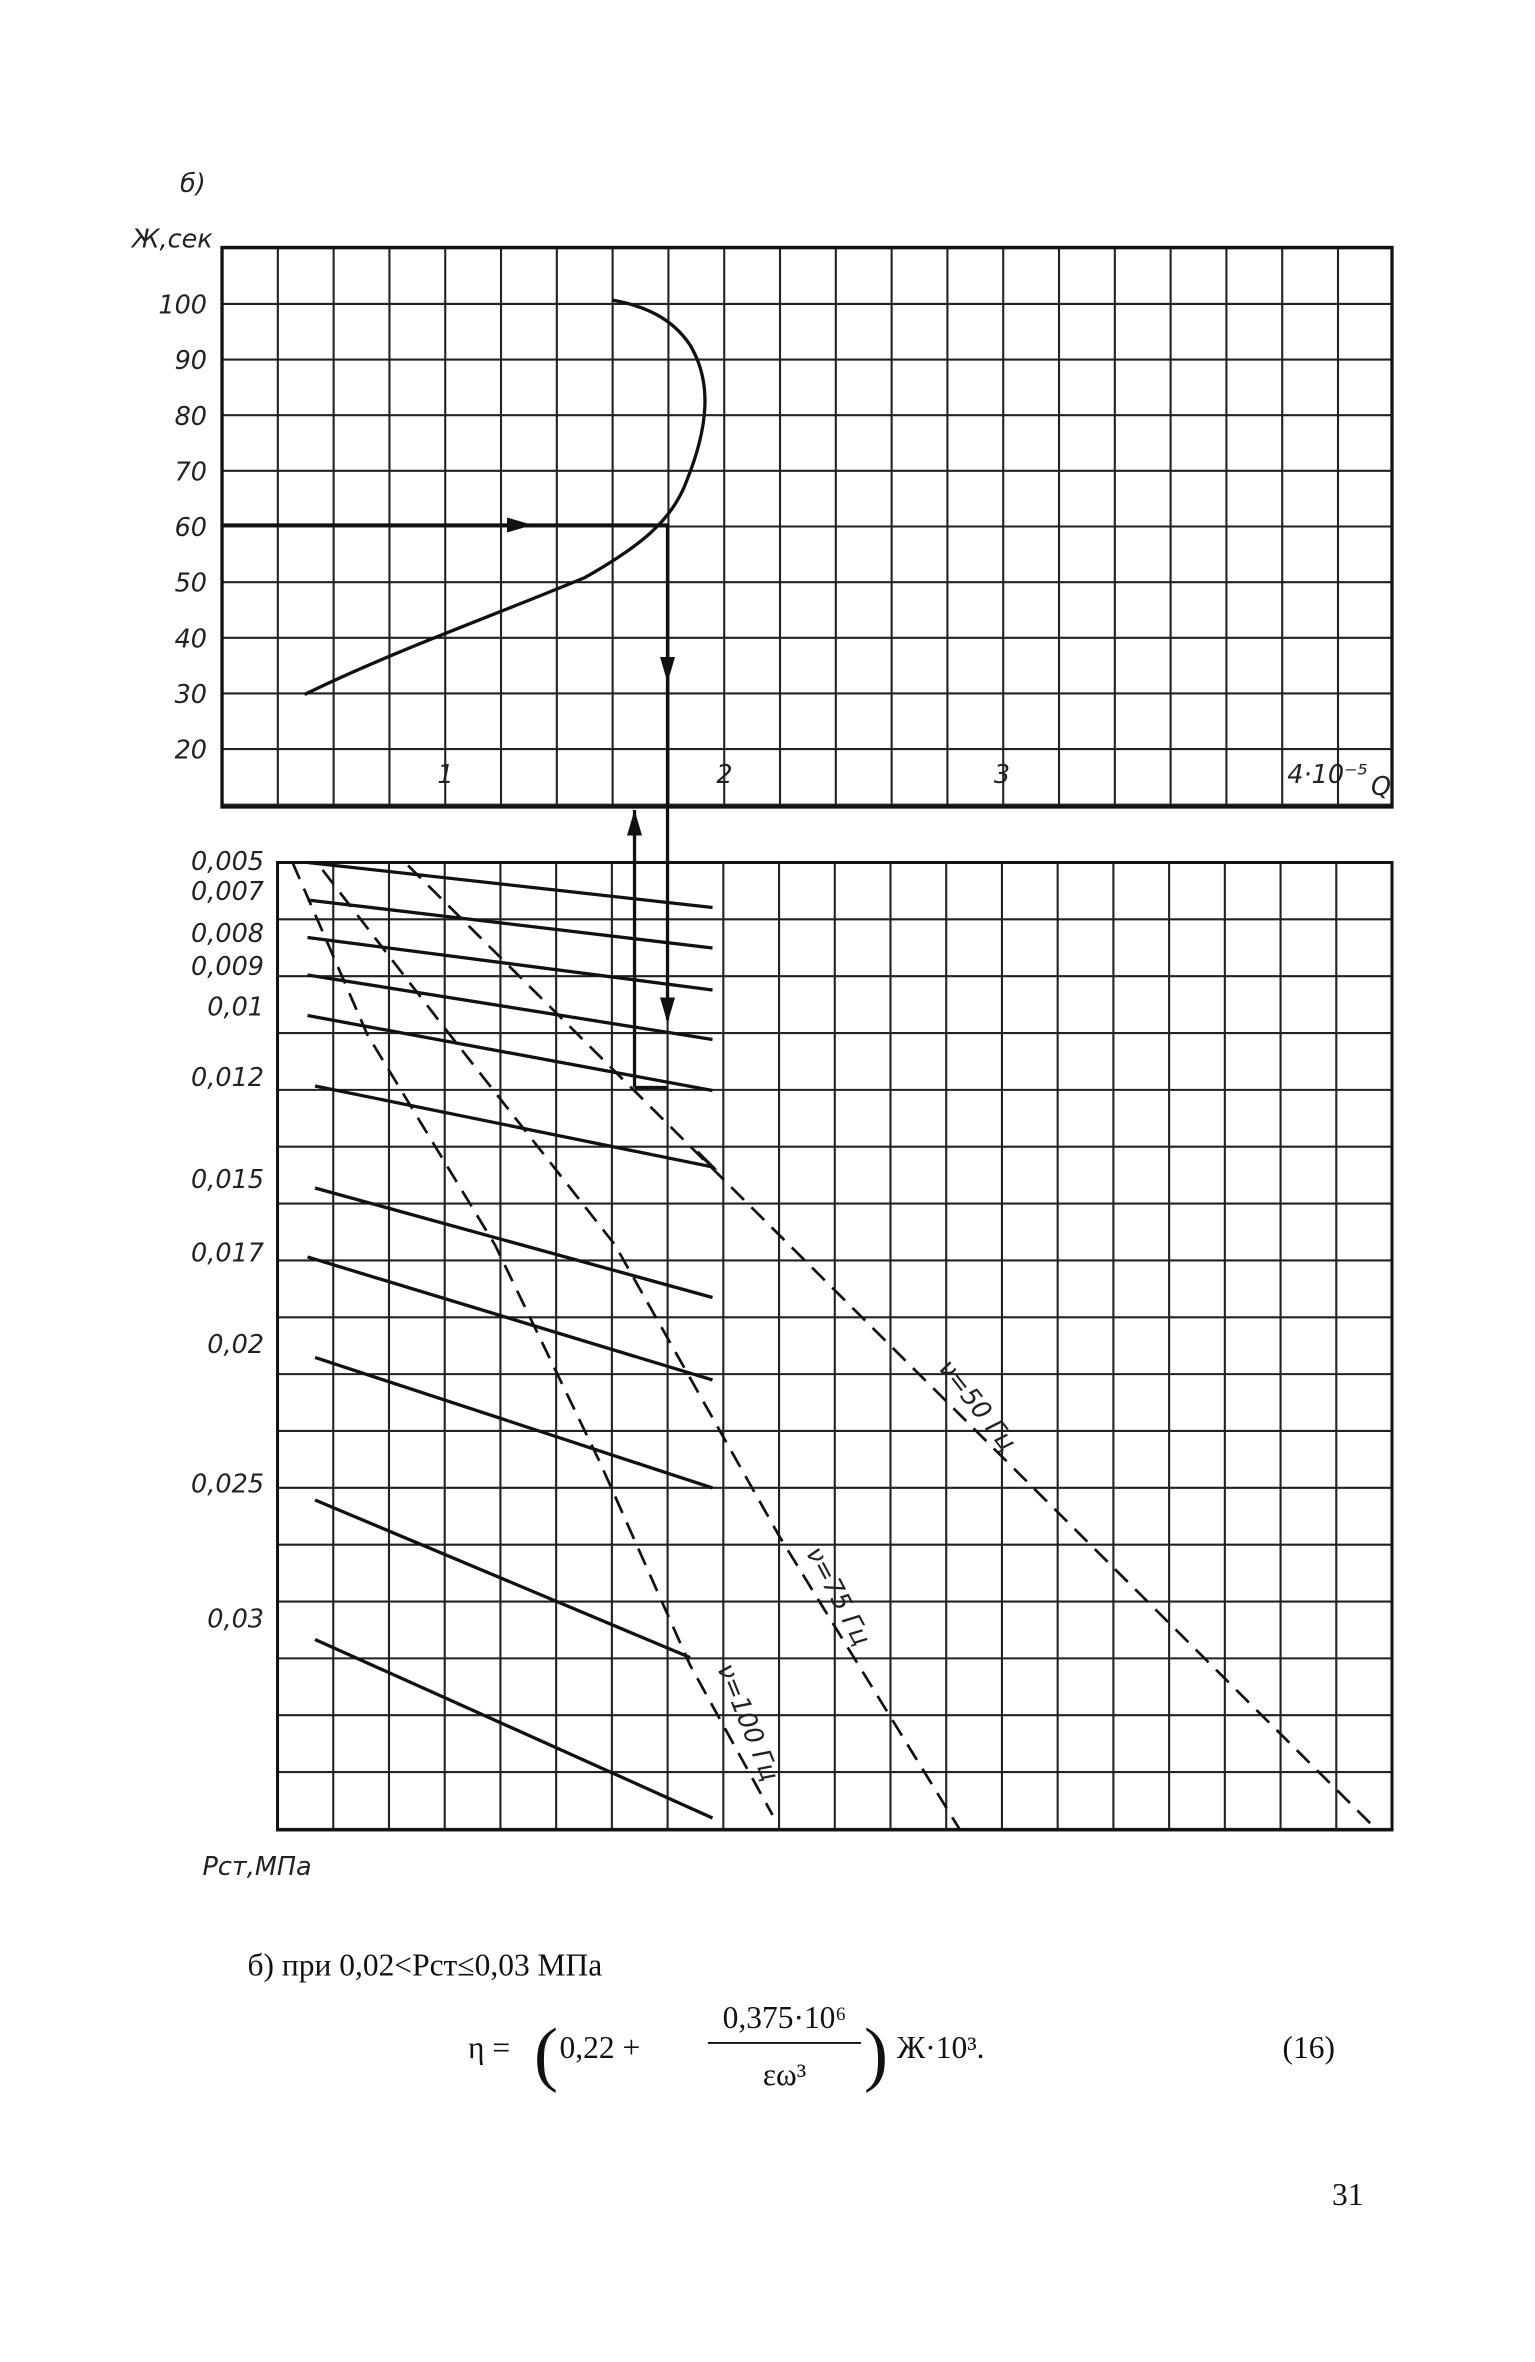 The width and height of the screenshot is (1535, 2362). What do you see at coordinates (191, 361) in the screenshot?
I see `y-tick-label: 90` at bounding box center [191, 361].